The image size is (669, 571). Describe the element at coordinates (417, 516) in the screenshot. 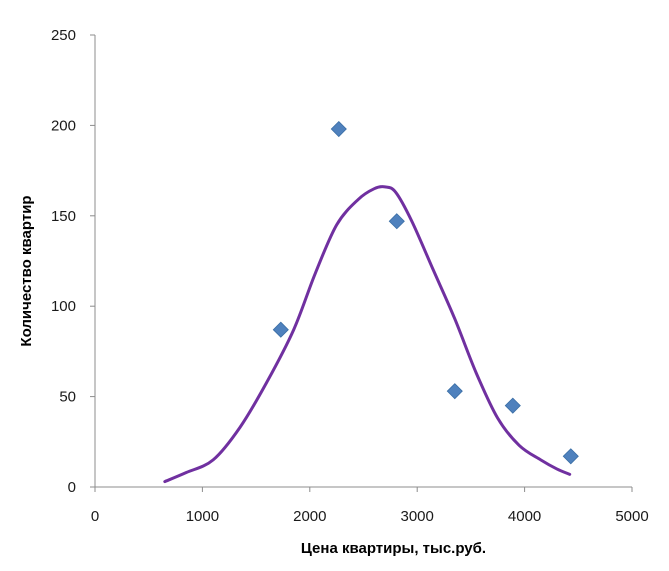

I see `x-tick-label: 3000` at that location.